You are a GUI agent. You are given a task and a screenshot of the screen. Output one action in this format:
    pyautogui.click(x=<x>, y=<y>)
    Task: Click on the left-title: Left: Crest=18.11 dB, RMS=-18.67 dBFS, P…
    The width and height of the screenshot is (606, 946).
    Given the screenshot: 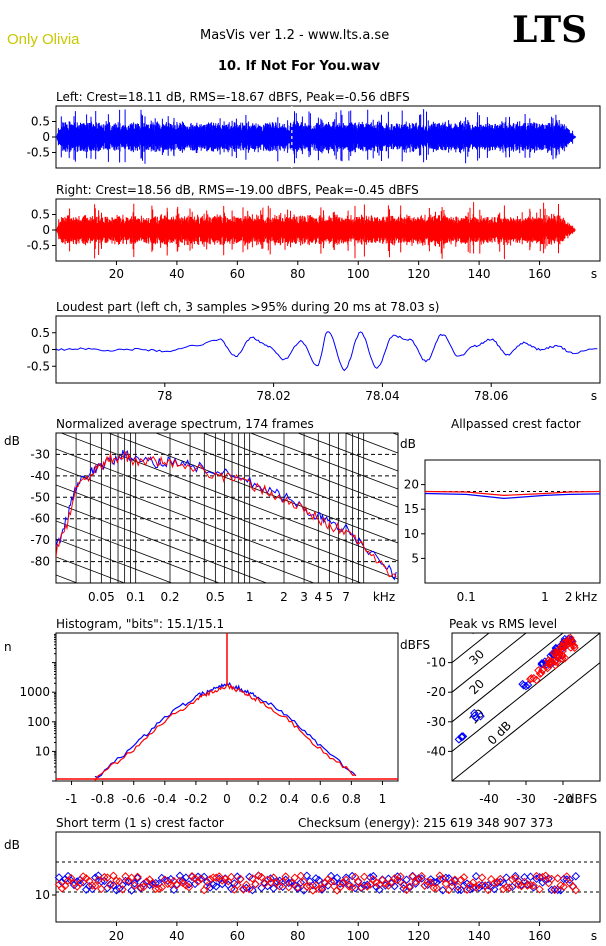 What is the action you would take?
    pyautogui.click(x=233, y=97)
    